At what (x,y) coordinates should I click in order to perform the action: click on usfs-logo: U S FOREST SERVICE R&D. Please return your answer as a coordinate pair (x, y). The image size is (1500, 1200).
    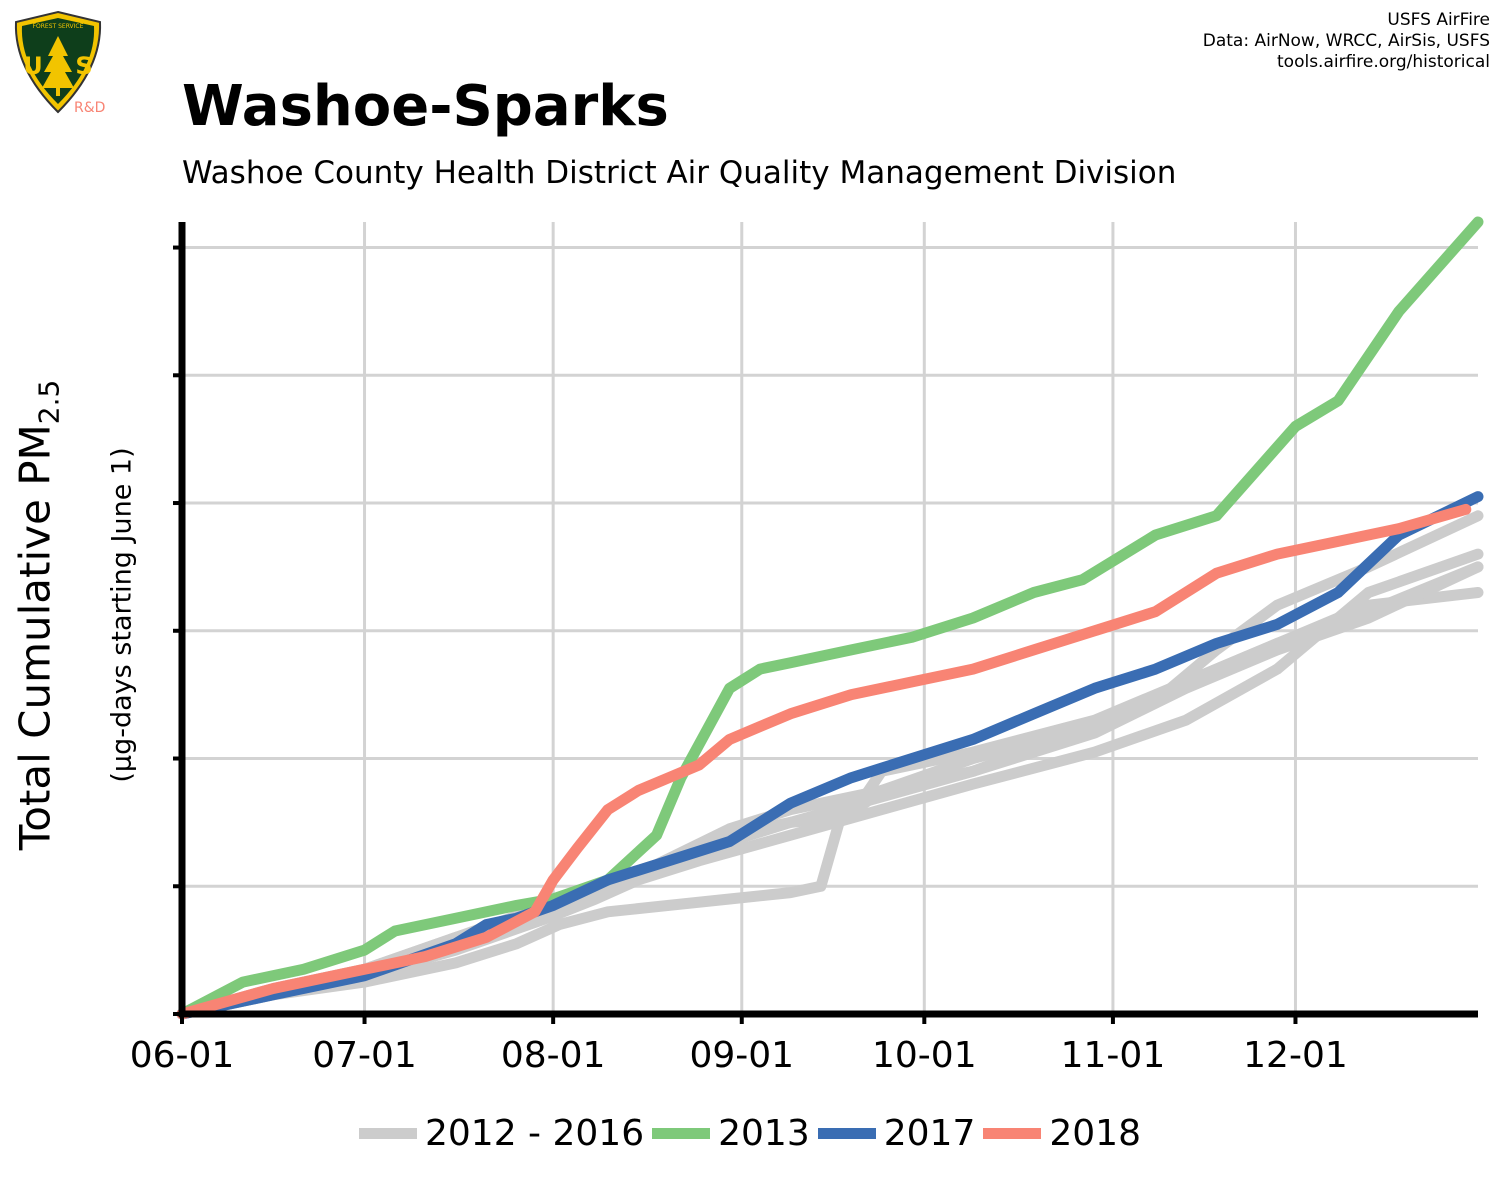
    Looking at the image, I should click on (58, 63).